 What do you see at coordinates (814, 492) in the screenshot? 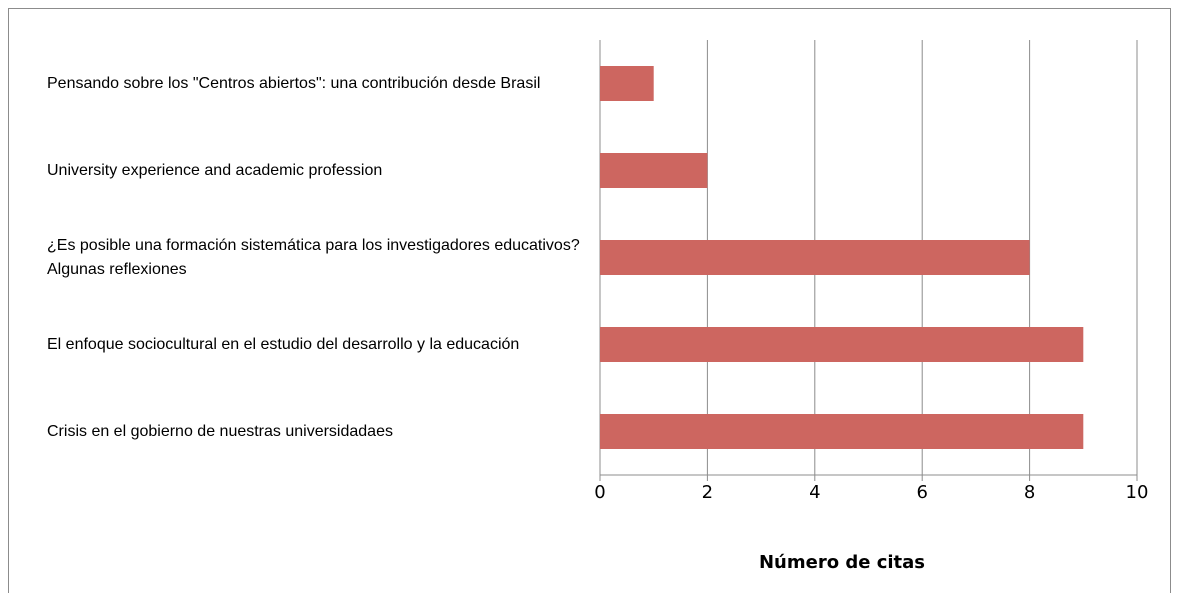
I see `x-tick-label: 4` at bounding box center [814, 492].